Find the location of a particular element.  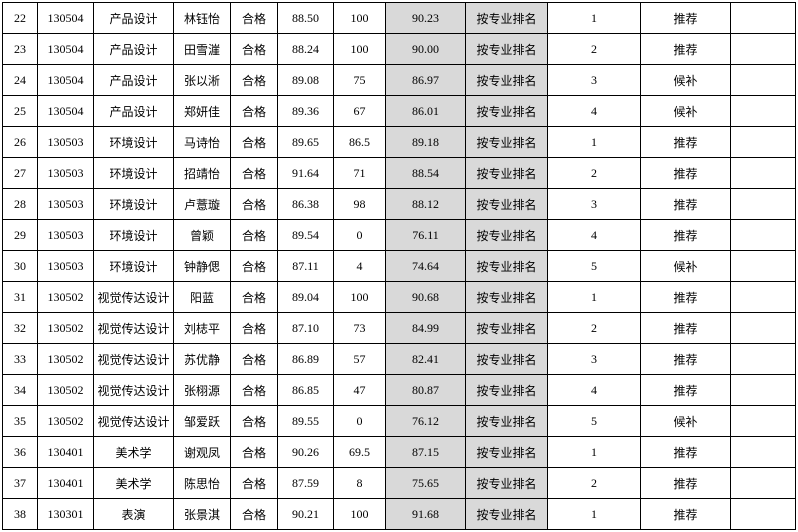

cell-student-name: 招靖怡 is located at coordinates (202, 173).